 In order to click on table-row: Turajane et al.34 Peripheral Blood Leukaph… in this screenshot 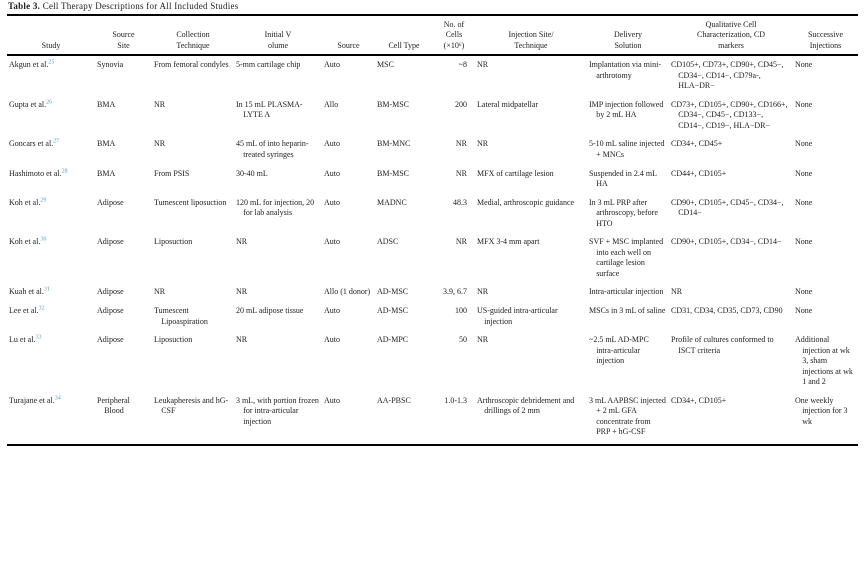, I will do `click(432, 419)`.